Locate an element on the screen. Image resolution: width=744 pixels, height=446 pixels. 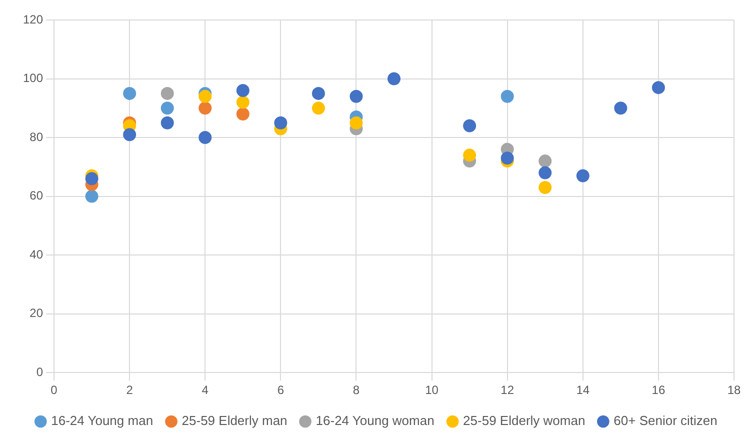
y-tick-label: 20 is located at coordinates (37, 313).